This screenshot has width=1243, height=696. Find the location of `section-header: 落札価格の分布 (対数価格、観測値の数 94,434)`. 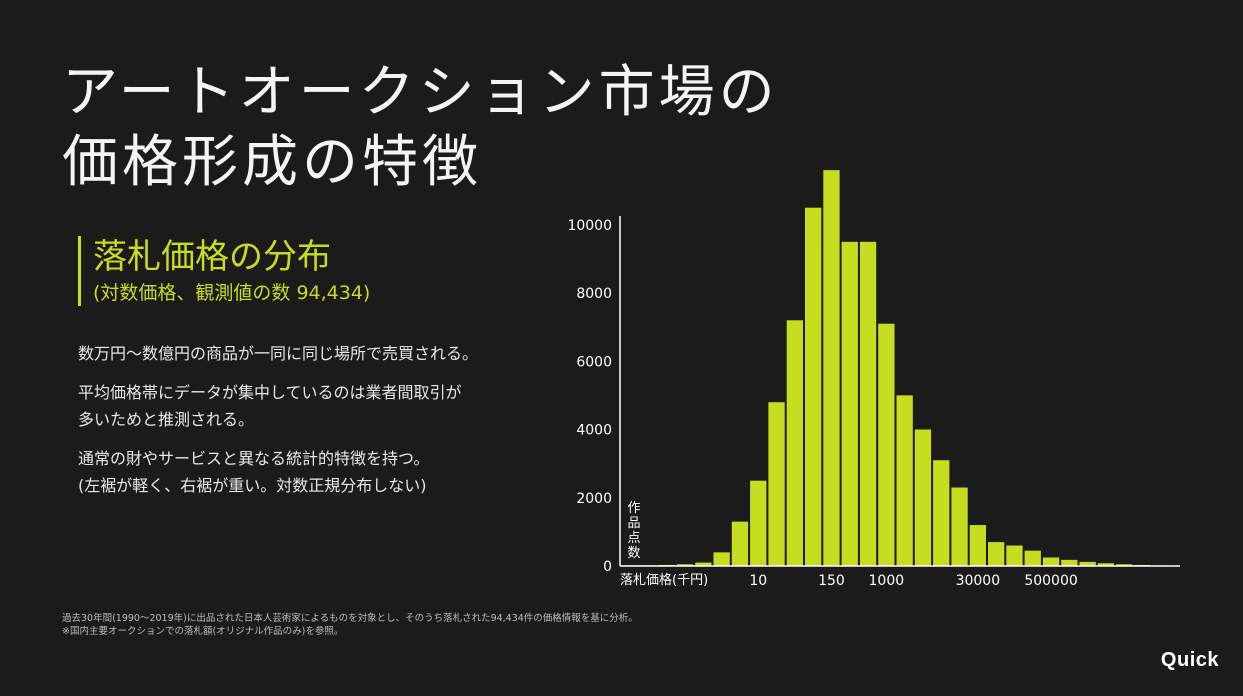

section-header: 落札価格の分布 (対数価格、観測値の数 94,434) is located at coordinates (224, 271).